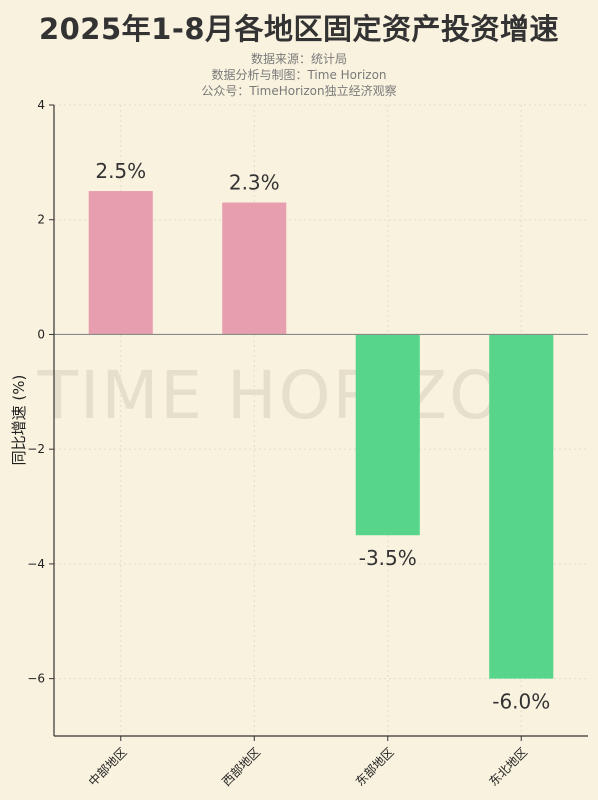 The height and width of the screenshot is (800, 598). What do you see at coordinates (299, 29) in the screenshot?
I see `chart-title: 2025年1-8月各地区固定资产投资增速` at bounding box center [299, 29].